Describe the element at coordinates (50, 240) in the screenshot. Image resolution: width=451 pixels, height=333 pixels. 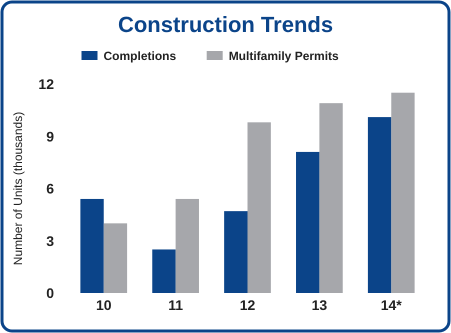
I see `y-tick-label: 3` at that location.